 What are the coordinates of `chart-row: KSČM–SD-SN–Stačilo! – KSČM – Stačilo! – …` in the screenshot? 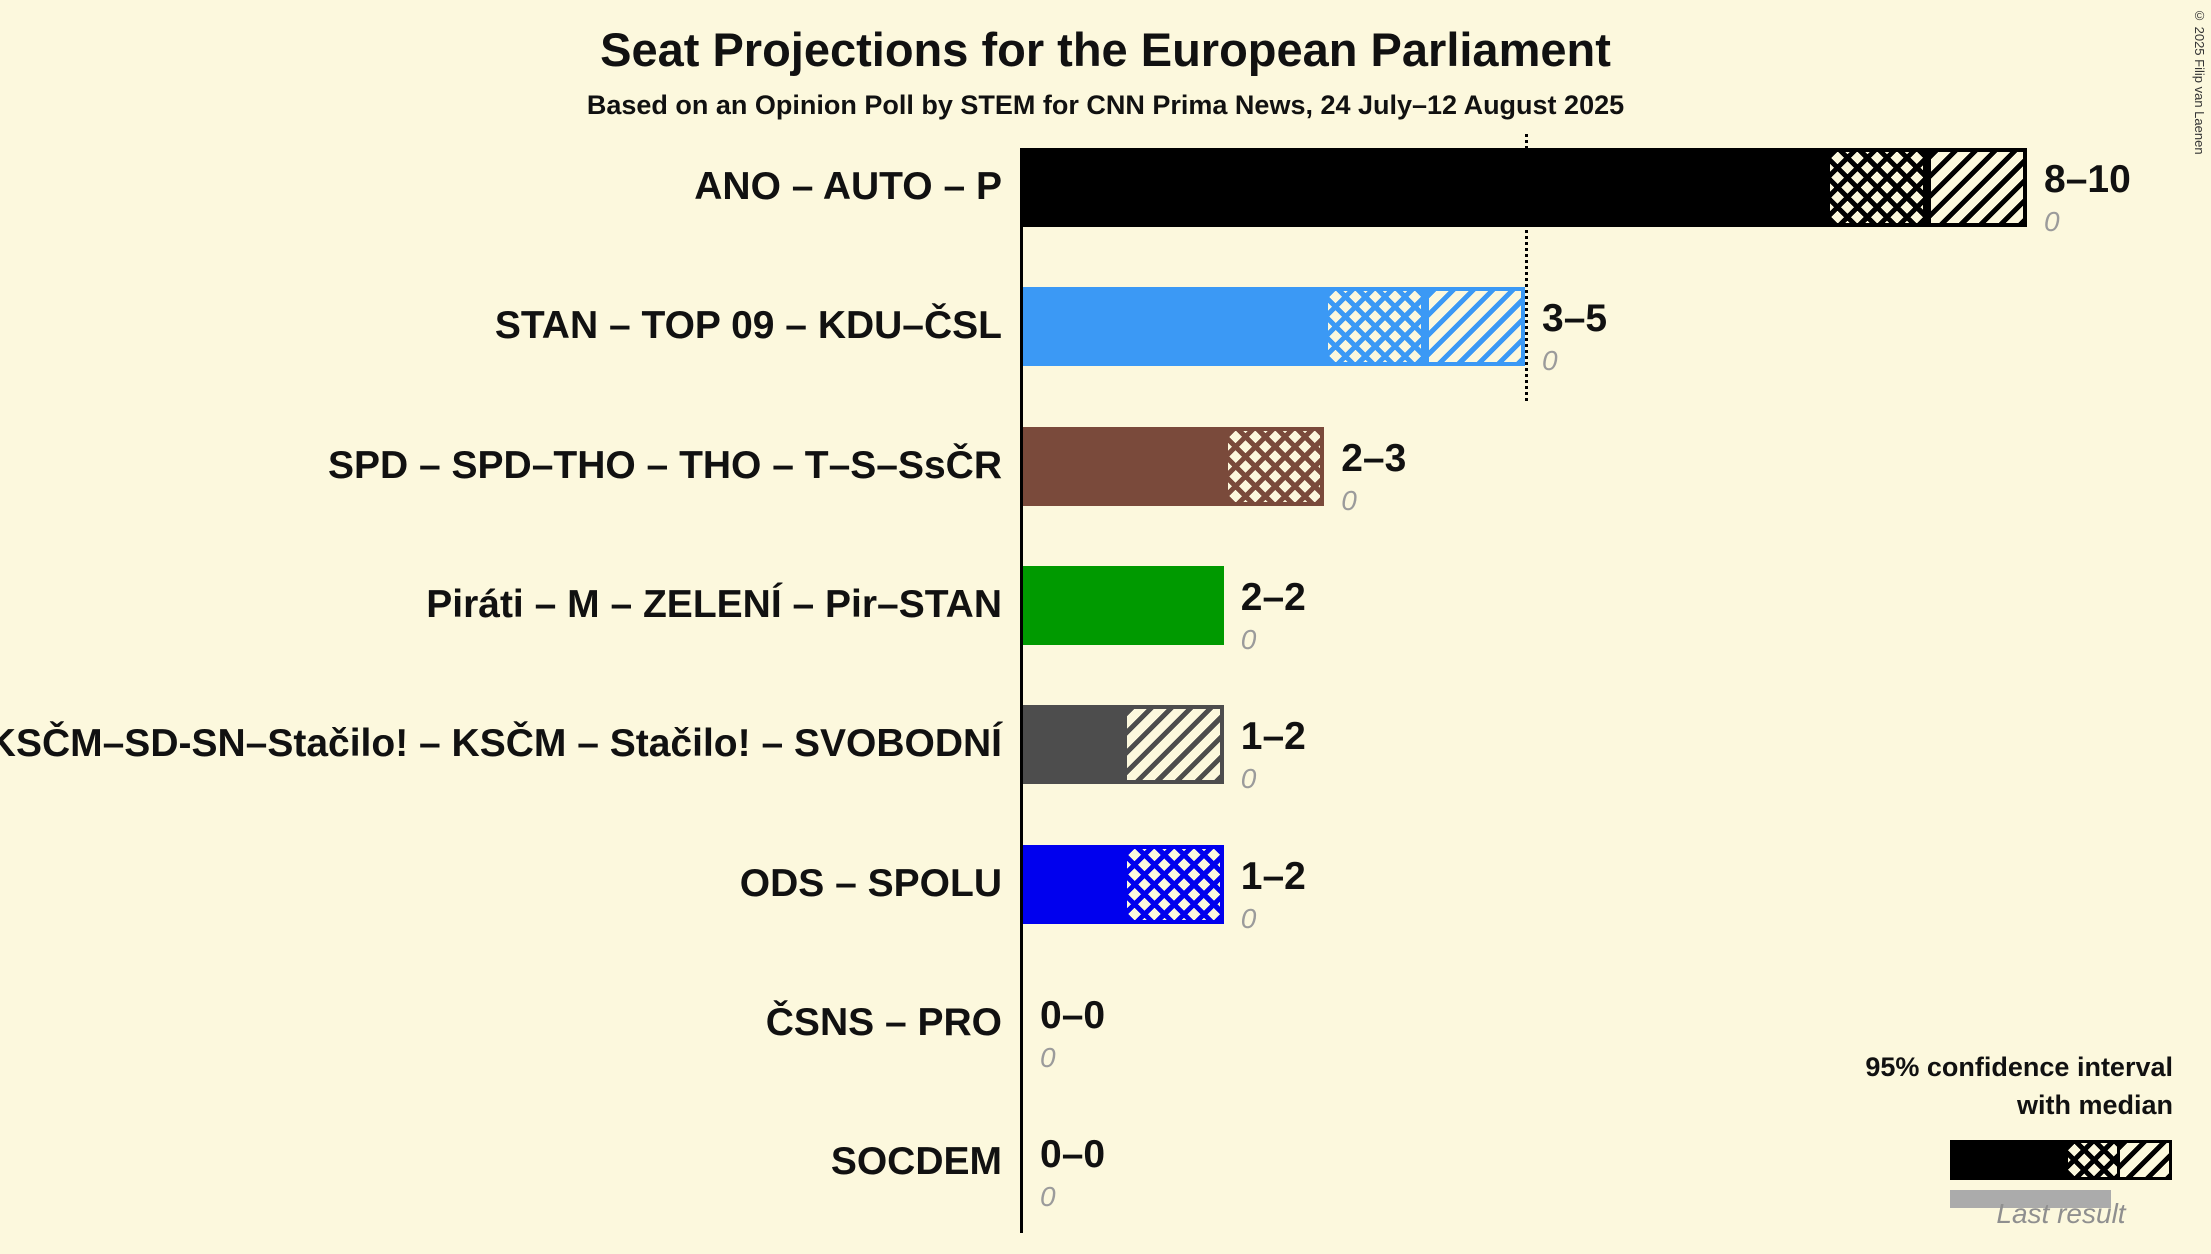 It's located at (1105, 774).